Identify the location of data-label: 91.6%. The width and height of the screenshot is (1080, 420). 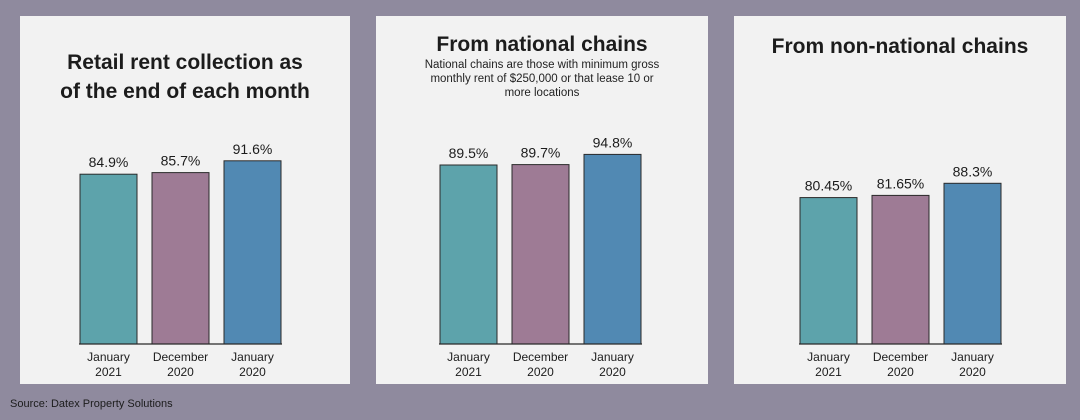
(253, 149).